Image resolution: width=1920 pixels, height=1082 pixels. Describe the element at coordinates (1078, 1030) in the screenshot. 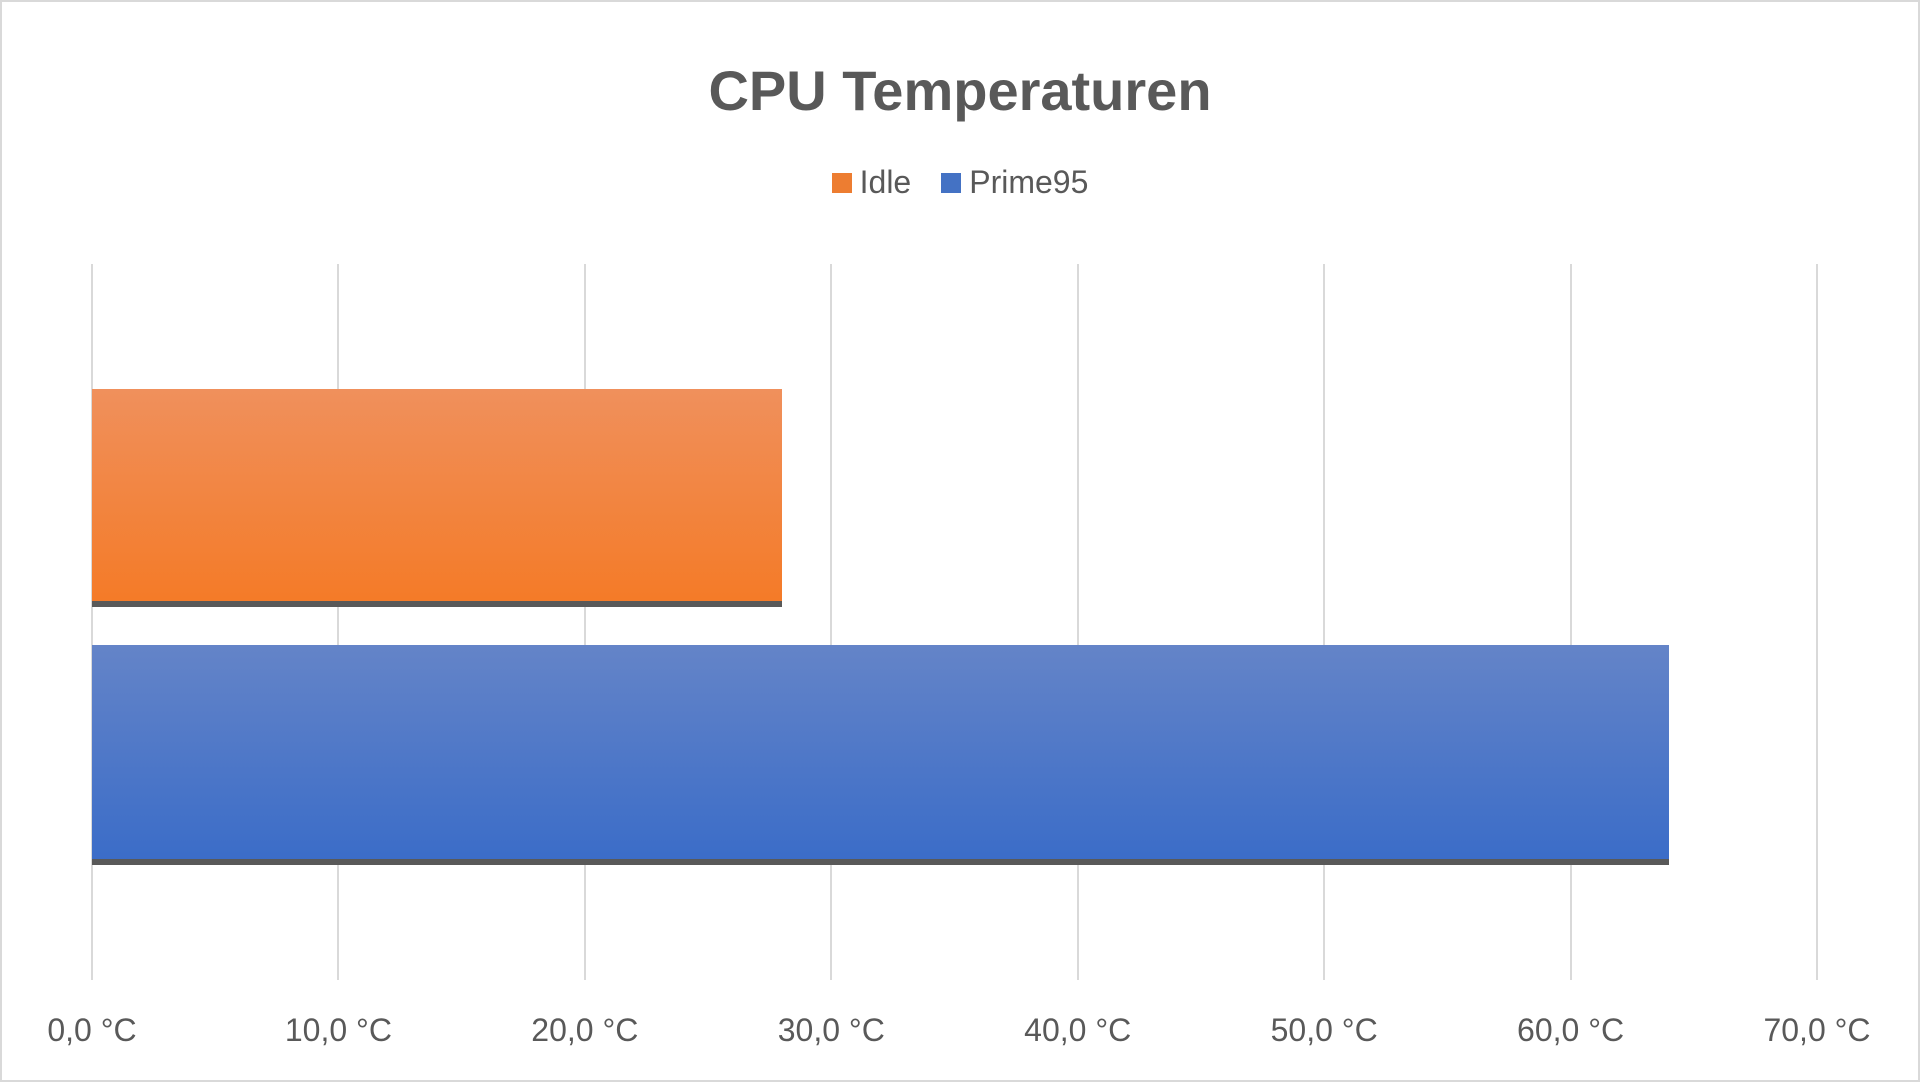

I see `x-tick-label: 40,0 °C` at that location.